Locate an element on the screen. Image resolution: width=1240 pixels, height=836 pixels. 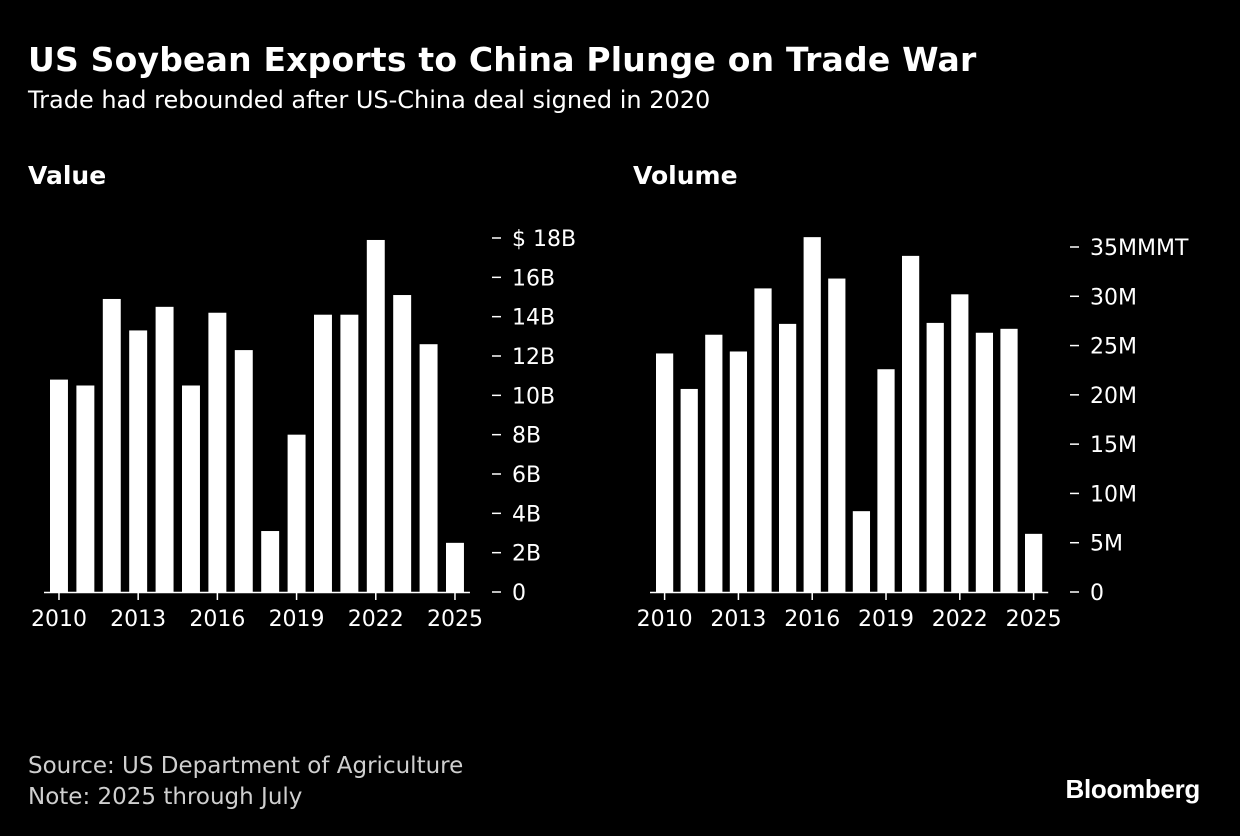
value-ytick-label: 16B is located at coordinates (533, 278).